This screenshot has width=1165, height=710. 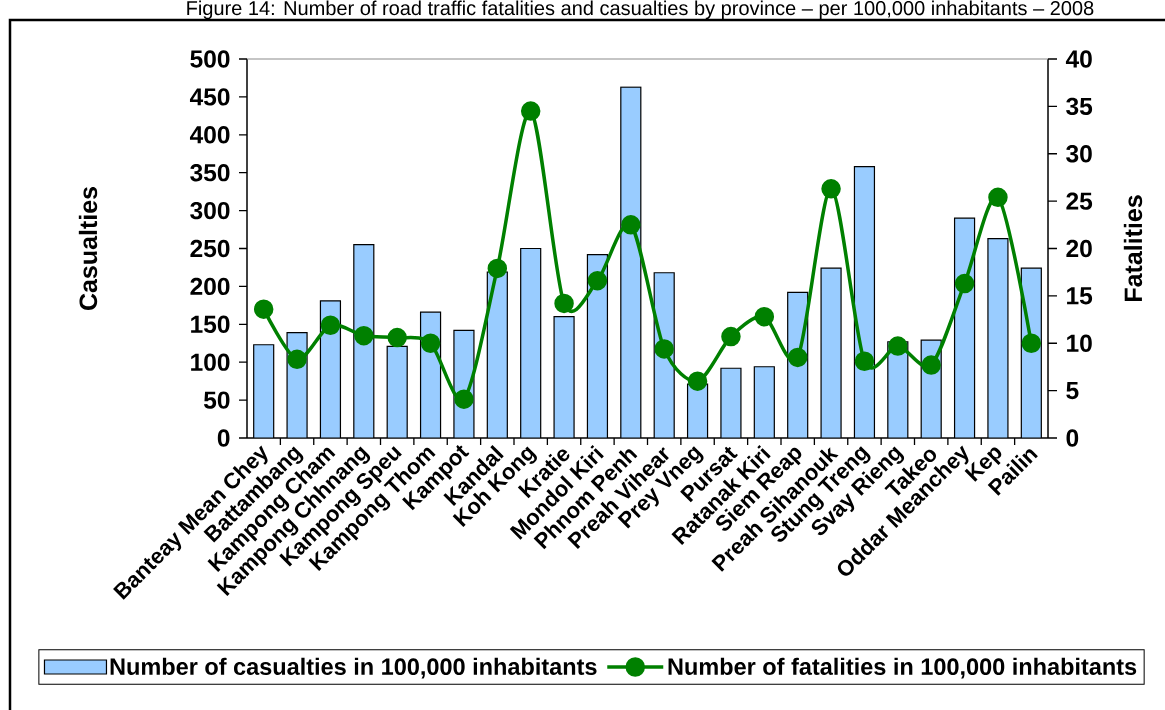 What do you see at coordinates (209, 97) in the screenshot?
I see `y-tick-label: 450` at bounding box center [209, 97].